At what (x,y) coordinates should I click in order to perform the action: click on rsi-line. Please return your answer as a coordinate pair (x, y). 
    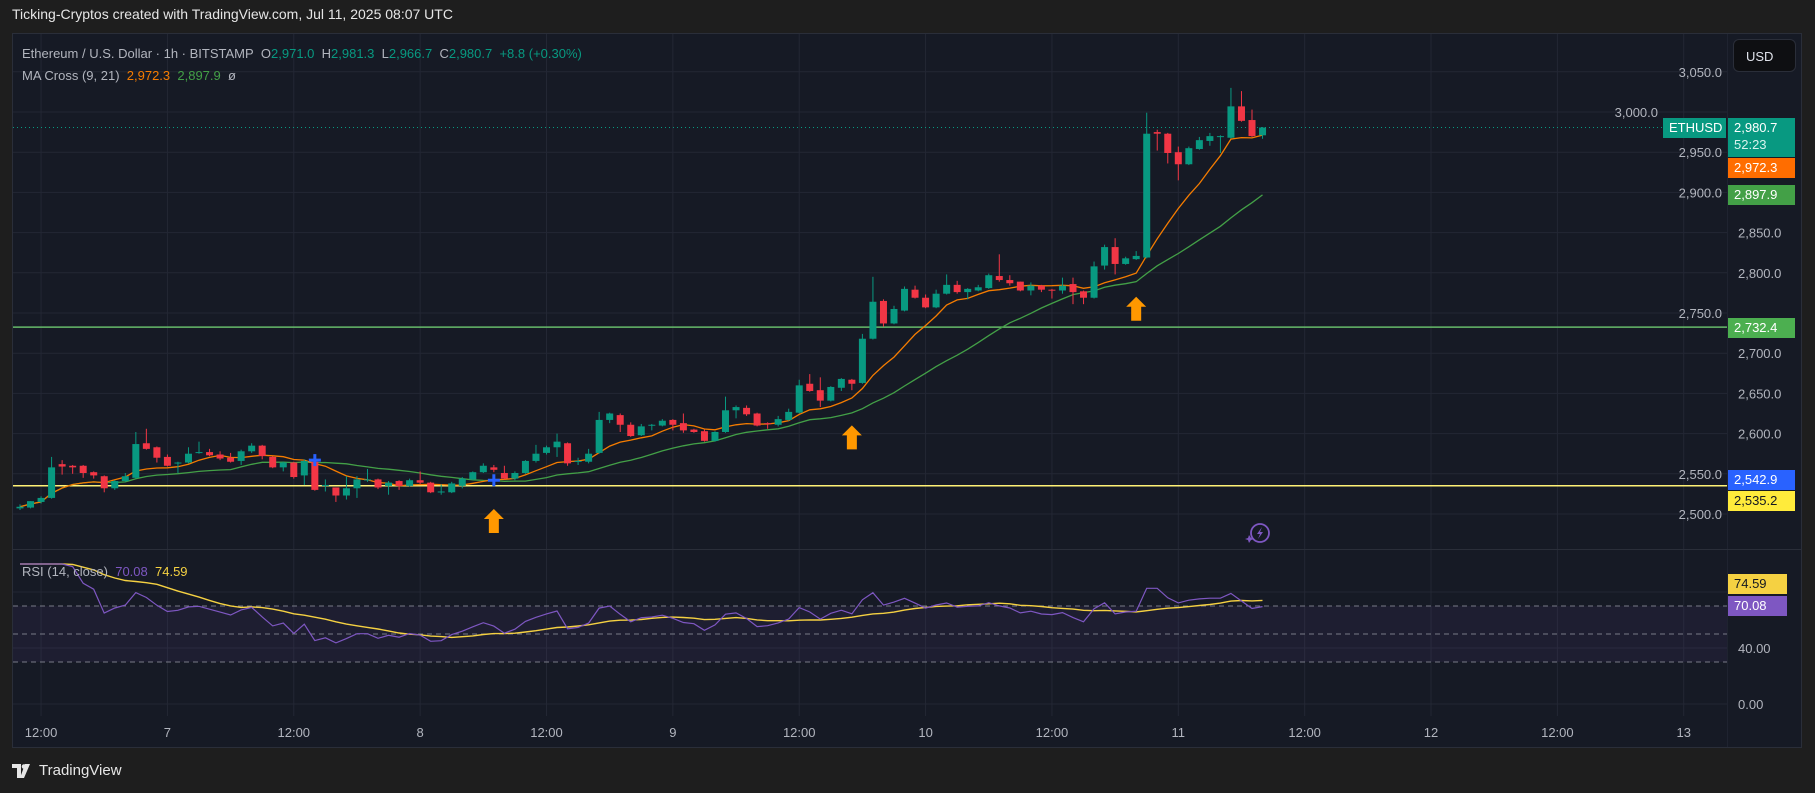
    Looking at the image, I should click on (641, 603).